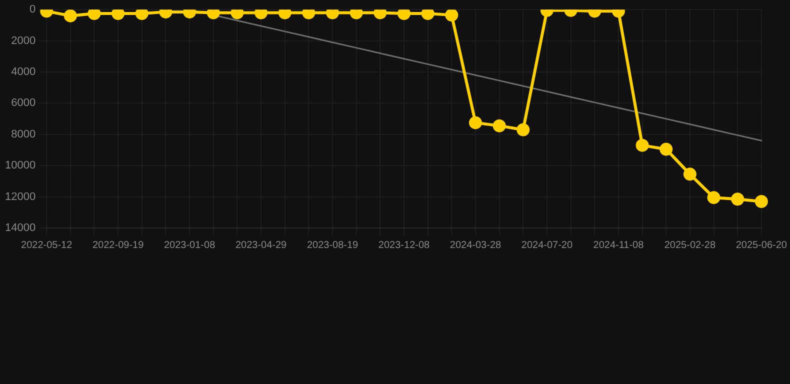 This screenshot has width=790, height=384. What do you see at coordinates (23, 103) in the screenshot?
I see `y-tick-label: 6000` at bounding box center [23, 103].